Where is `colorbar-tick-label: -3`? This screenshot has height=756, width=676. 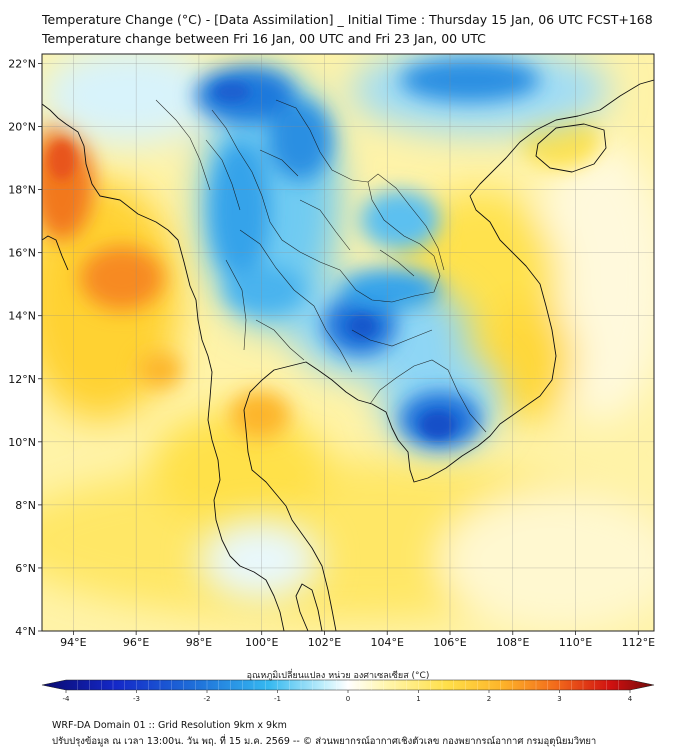 colorbar-tick-label: -3 is located at coordinates (136, 699).